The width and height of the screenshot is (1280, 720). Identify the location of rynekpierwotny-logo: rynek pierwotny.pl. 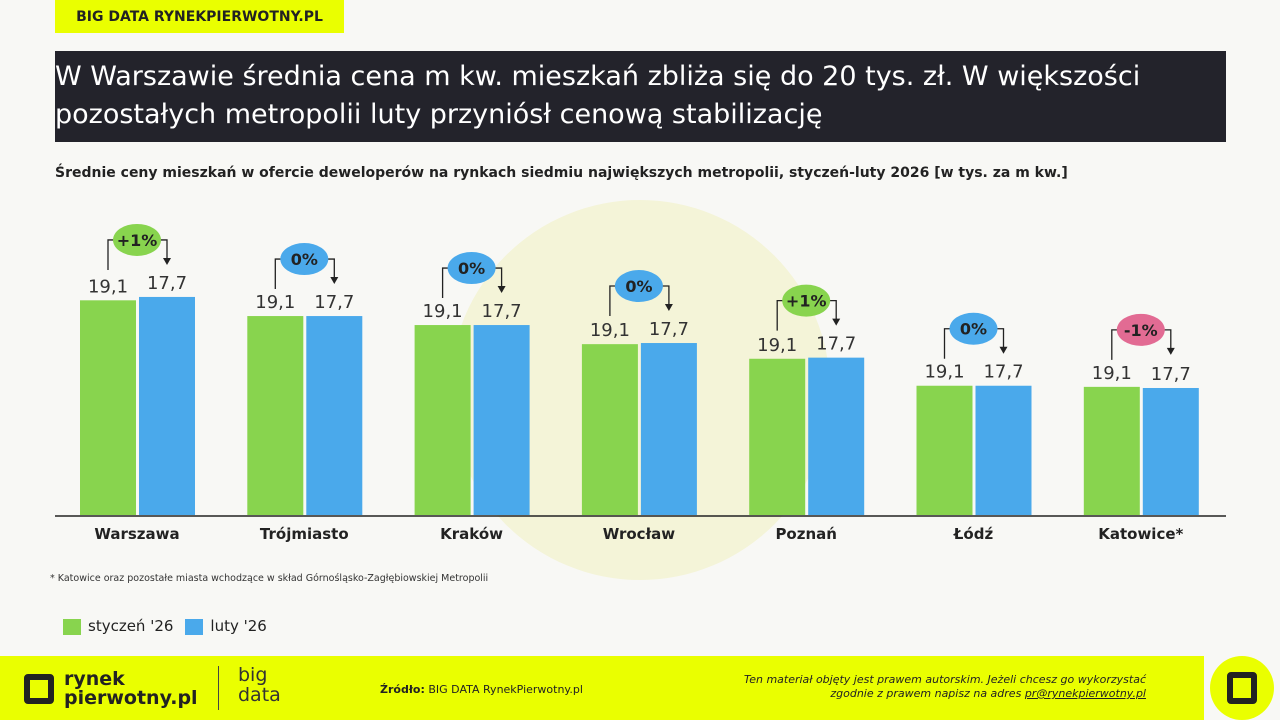
(111, 689).